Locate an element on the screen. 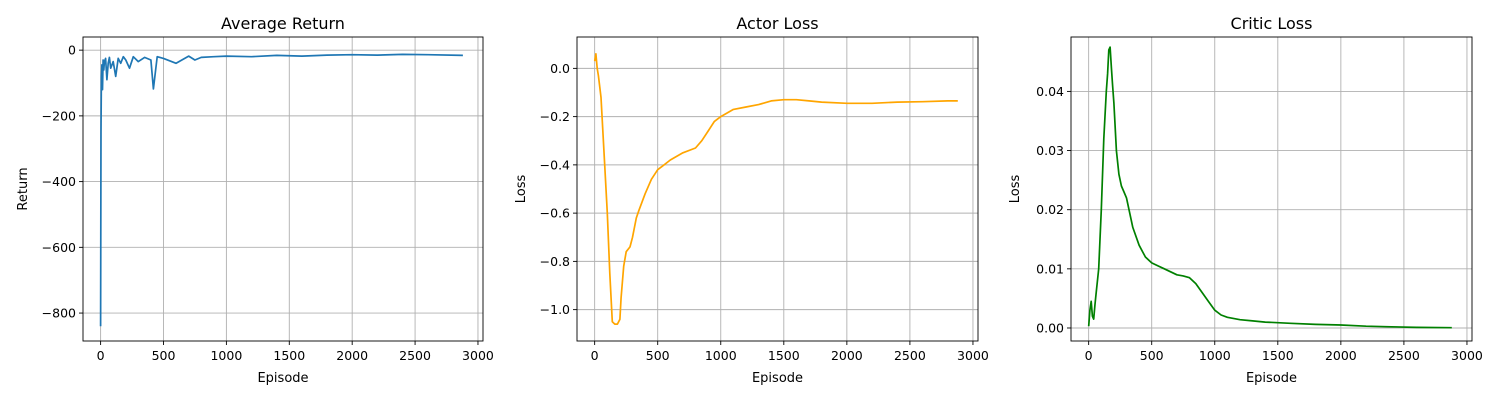 The width and height of the screenshot is (1500, 400). y-tick-label: −800 is located at coordinates (59, 313).